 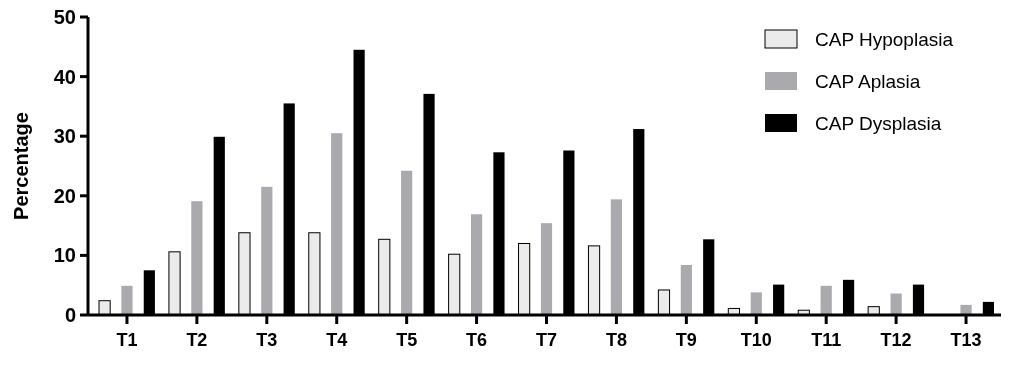 What do you see at coordinates (127, 340) in the screenshot?
I see `x-tick-label: T1` at bounding box center [127, 340].